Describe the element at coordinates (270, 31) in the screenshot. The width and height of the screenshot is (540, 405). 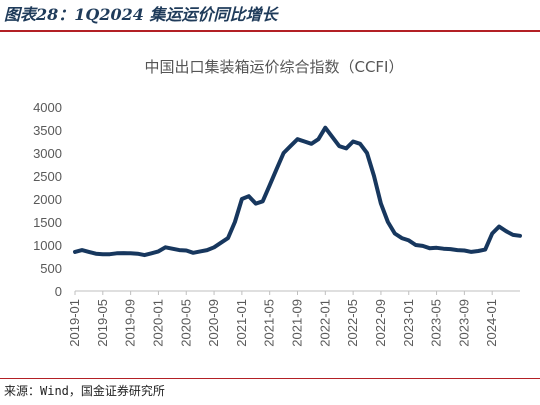
I see `caption-divider` at that location.